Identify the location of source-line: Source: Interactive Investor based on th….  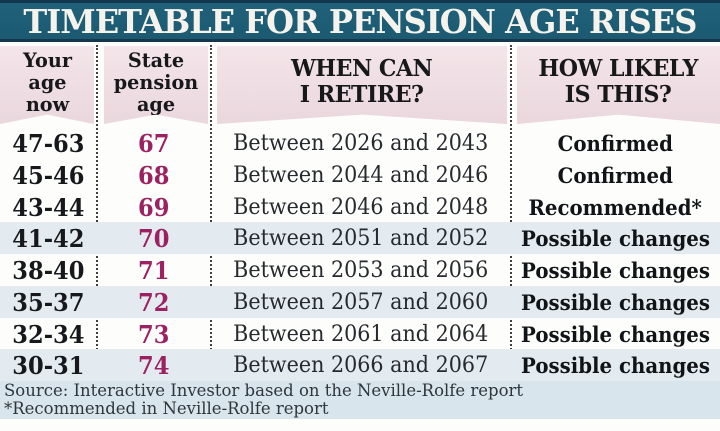
(264, 391).